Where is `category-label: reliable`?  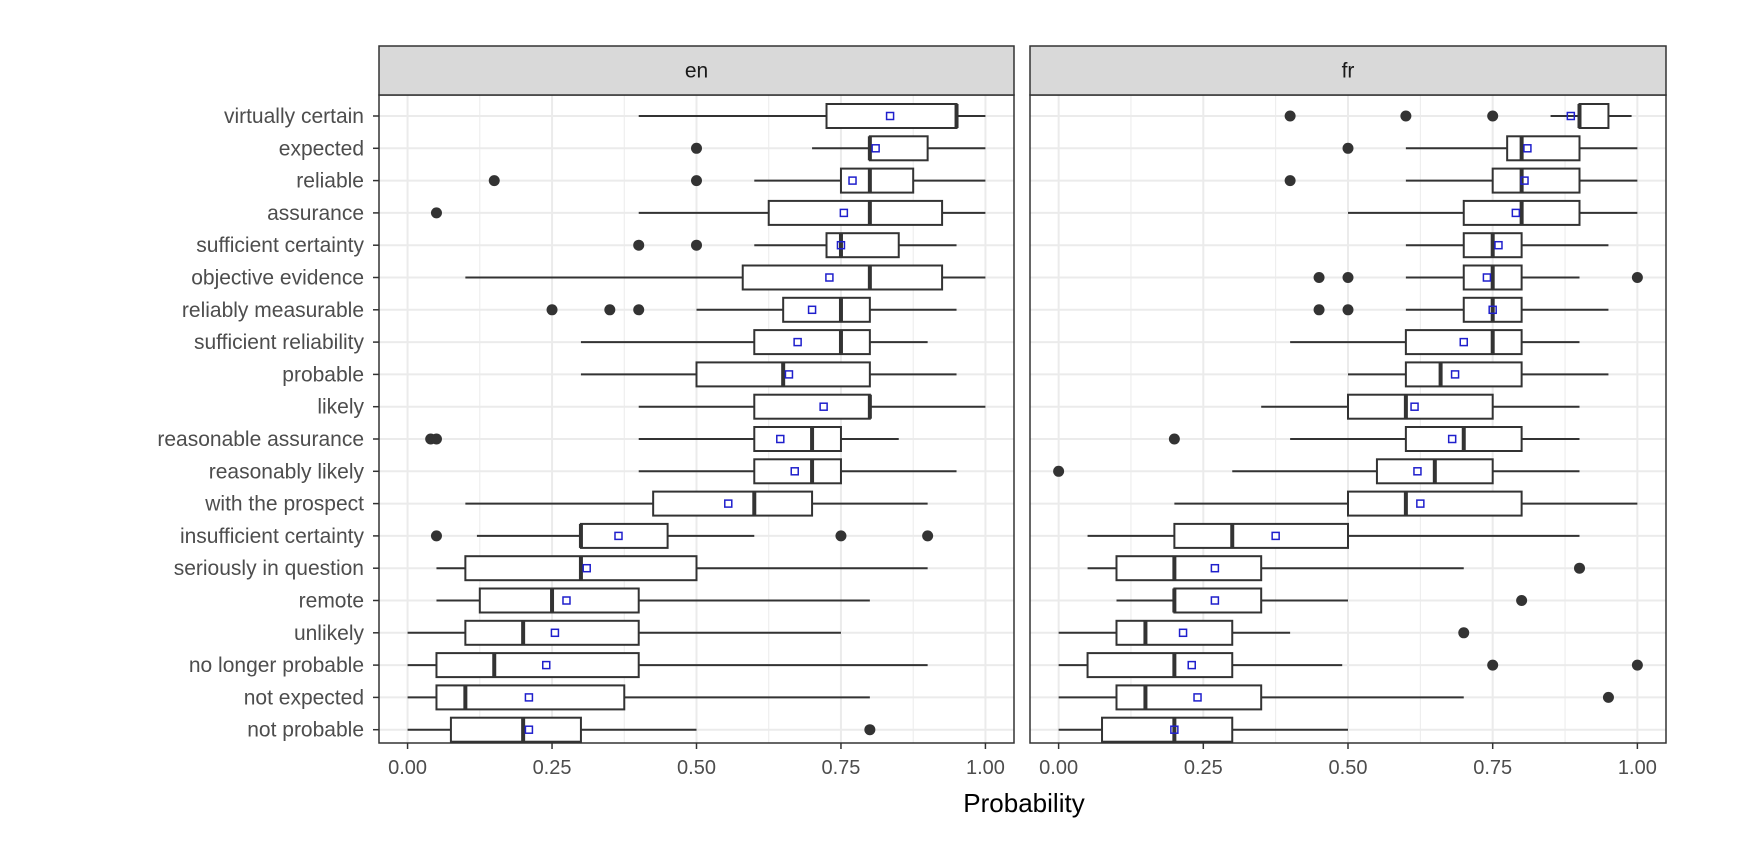 category-label: reliable is located at coordinates (330, 181).